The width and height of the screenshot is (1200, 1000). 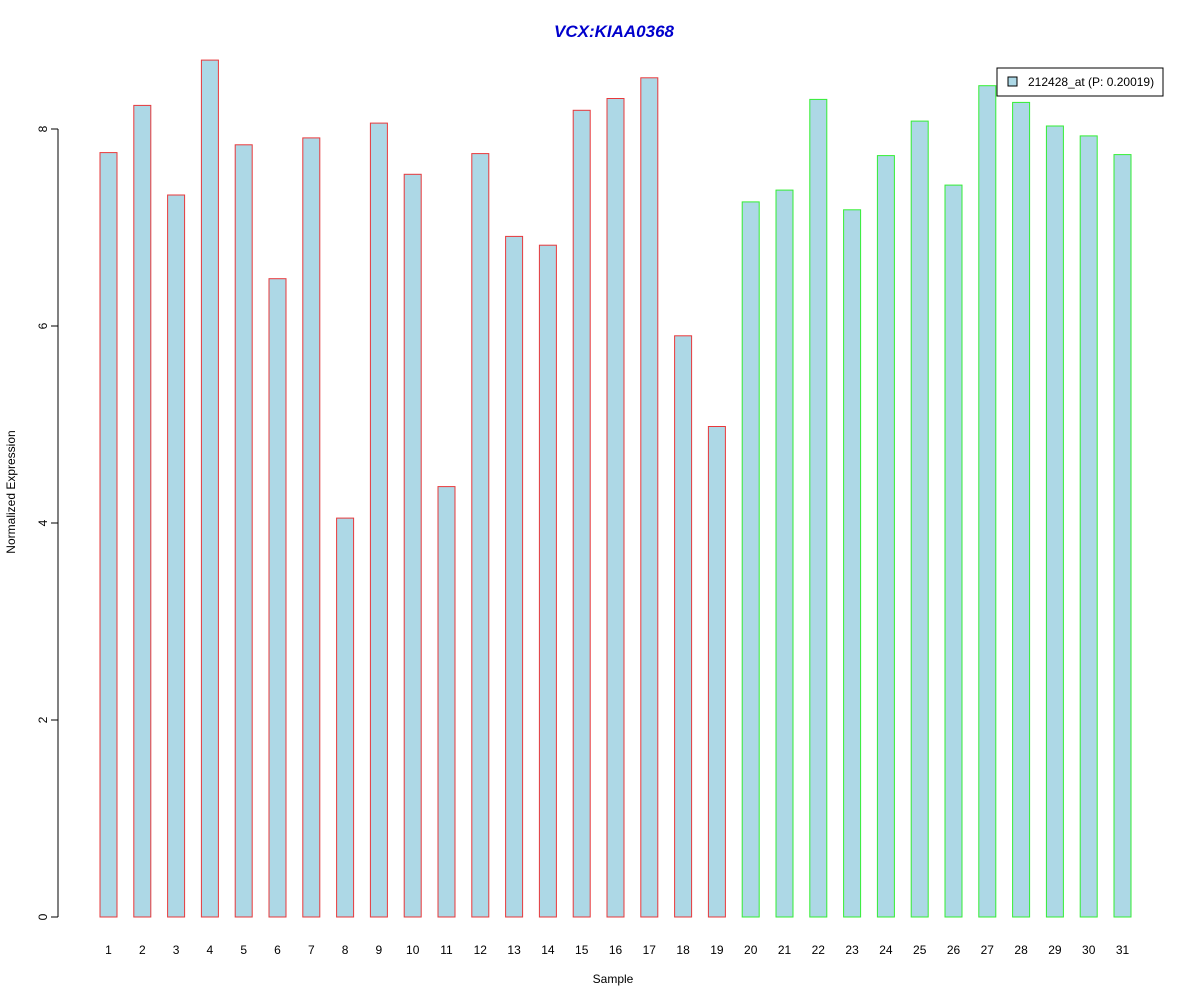 What do you see at coordinates (650, 950) in the screenshot?
I see `x-tick-label-17: 17` at bounding box center [650, 950].